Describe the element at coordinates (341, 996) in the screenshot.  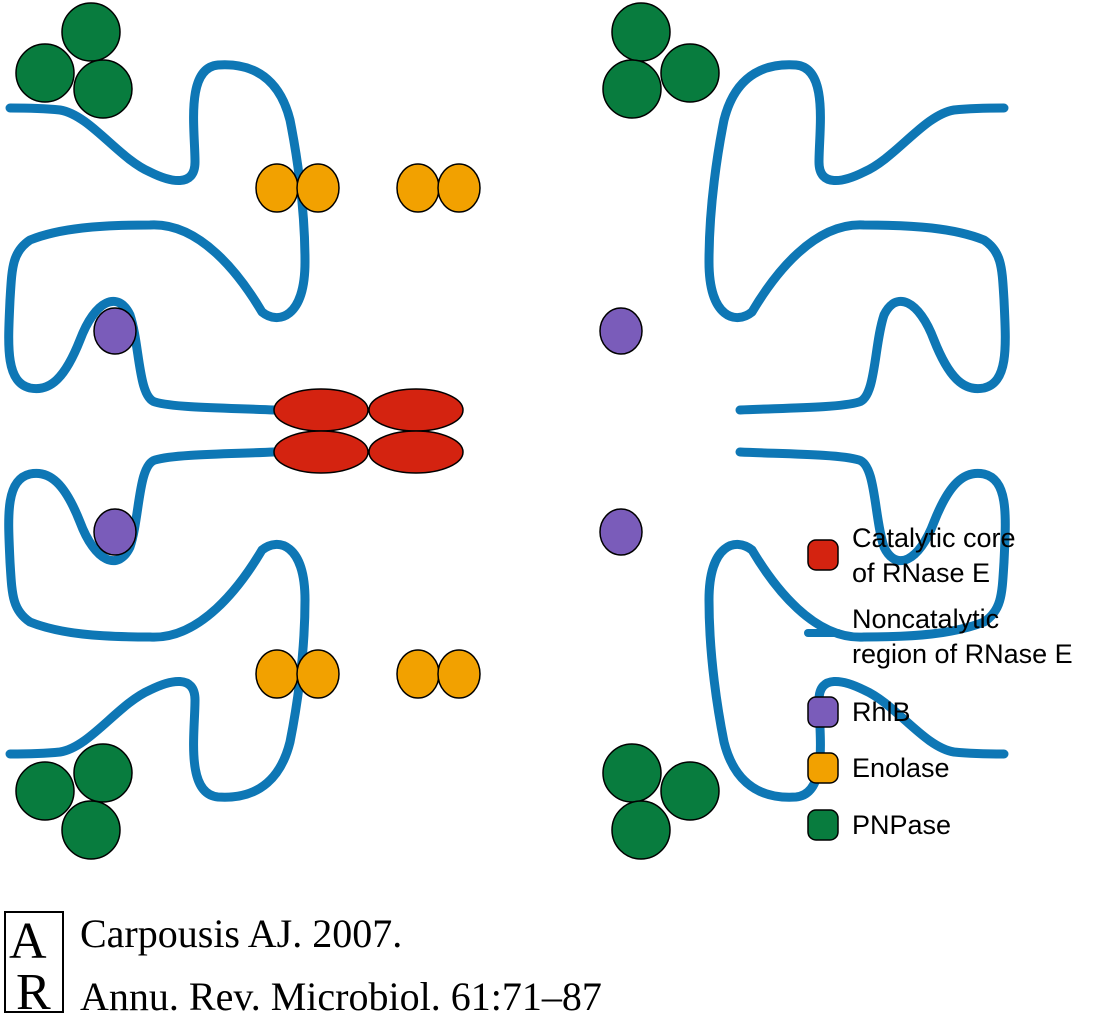
I see `citation-line-2: Annu. Rev. Microbiol. 61:71–87` at that location.